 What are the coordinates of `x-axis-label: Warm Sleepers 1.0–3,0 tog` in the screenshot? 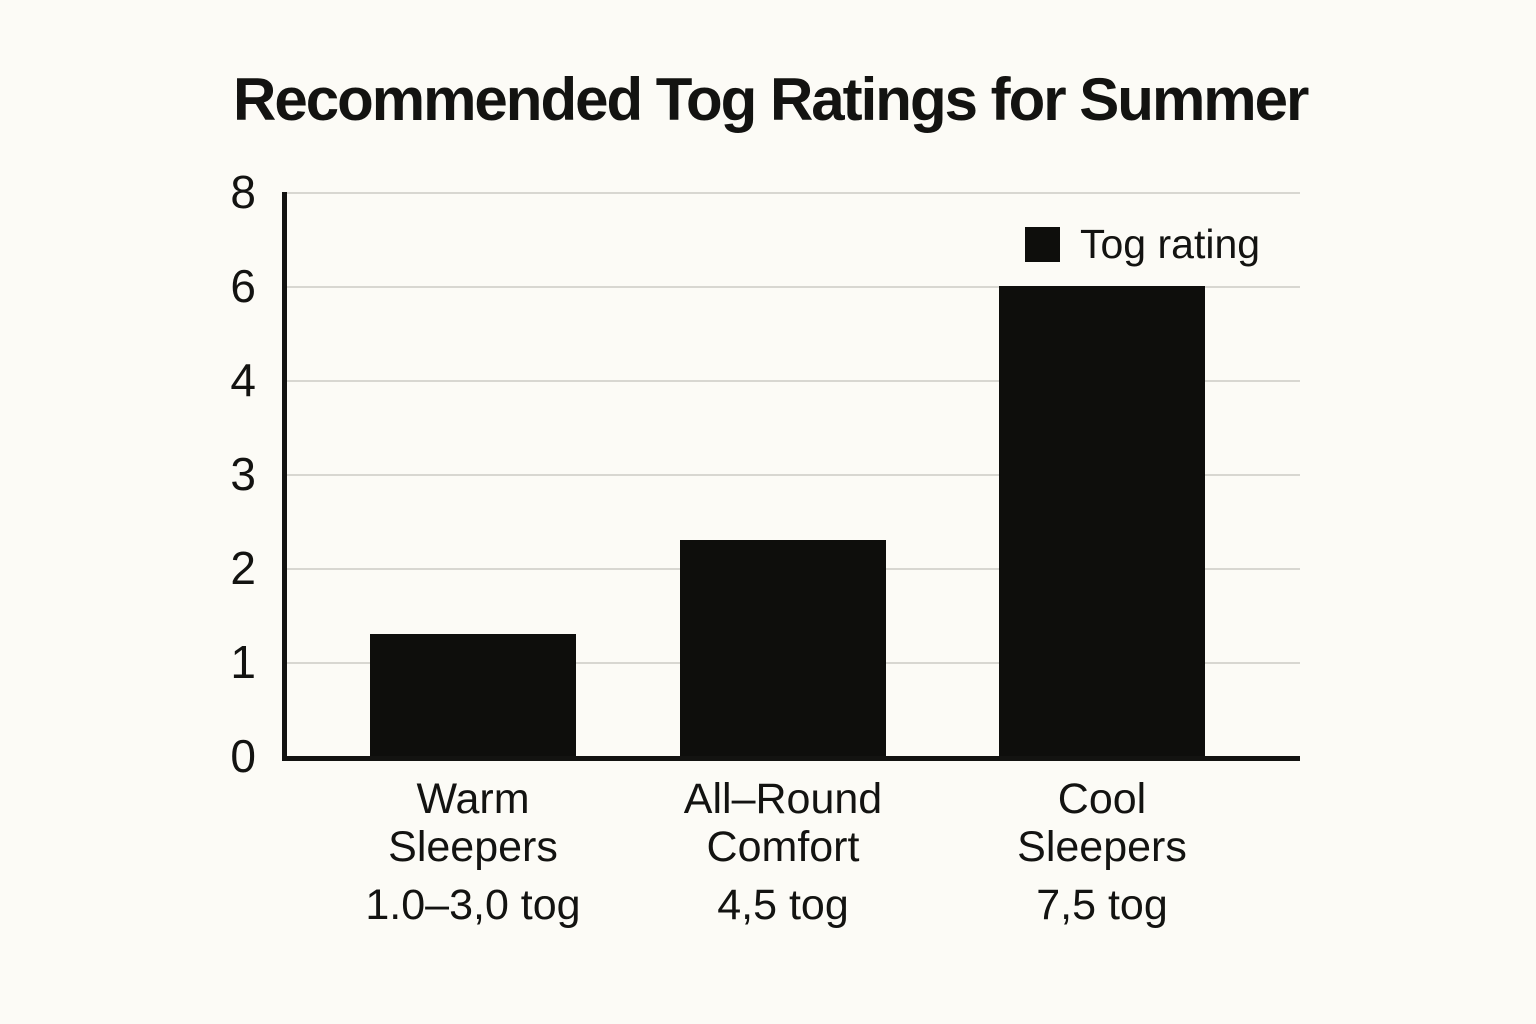 It's located at (473, 852).